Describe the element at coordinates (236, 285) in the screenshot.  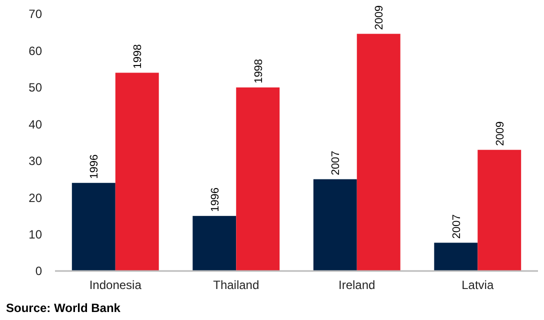
I see `x-tick-label: Thailand` at that location.